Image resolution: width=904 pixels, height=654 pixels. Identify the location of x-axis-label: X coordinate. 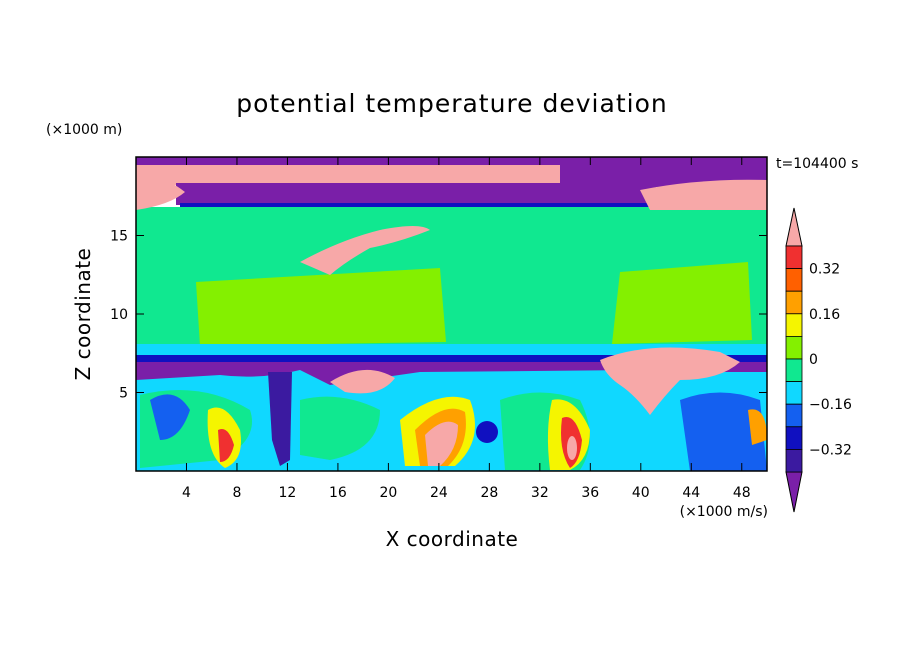
(452, 539).